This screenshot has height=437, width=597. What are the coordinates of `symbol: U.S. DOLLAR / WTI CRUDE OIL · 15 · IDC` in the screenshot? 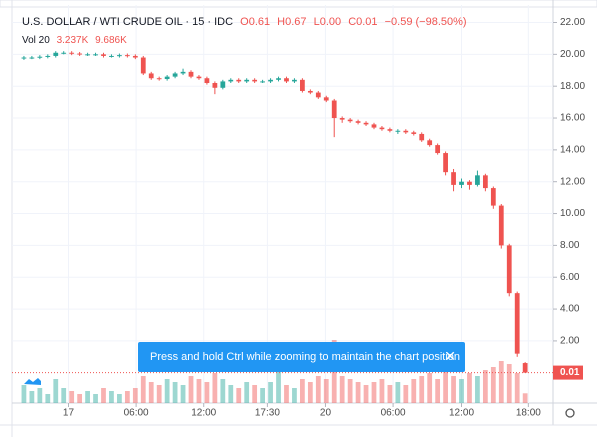 It's located at (128, 22).